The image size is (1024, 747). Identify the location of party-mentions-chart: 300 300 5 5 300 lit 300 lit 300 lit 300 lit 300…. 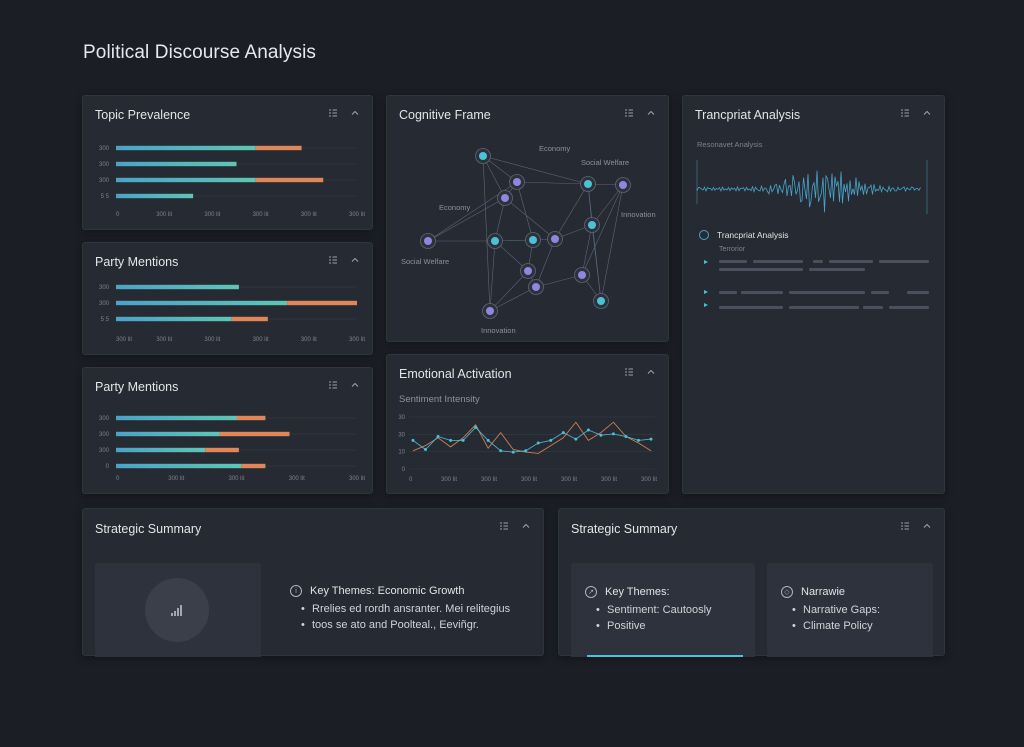
(232, 313).